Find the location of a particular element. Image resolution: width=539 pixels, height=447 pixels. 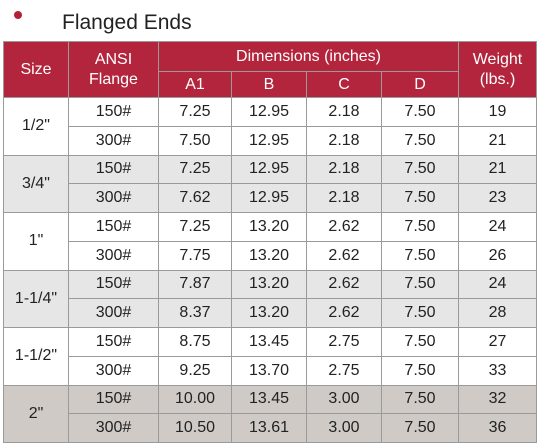

table-row: 2" 150# 10.00 13.45 3.00 7.50 32 is located at coordinates (270, 413).